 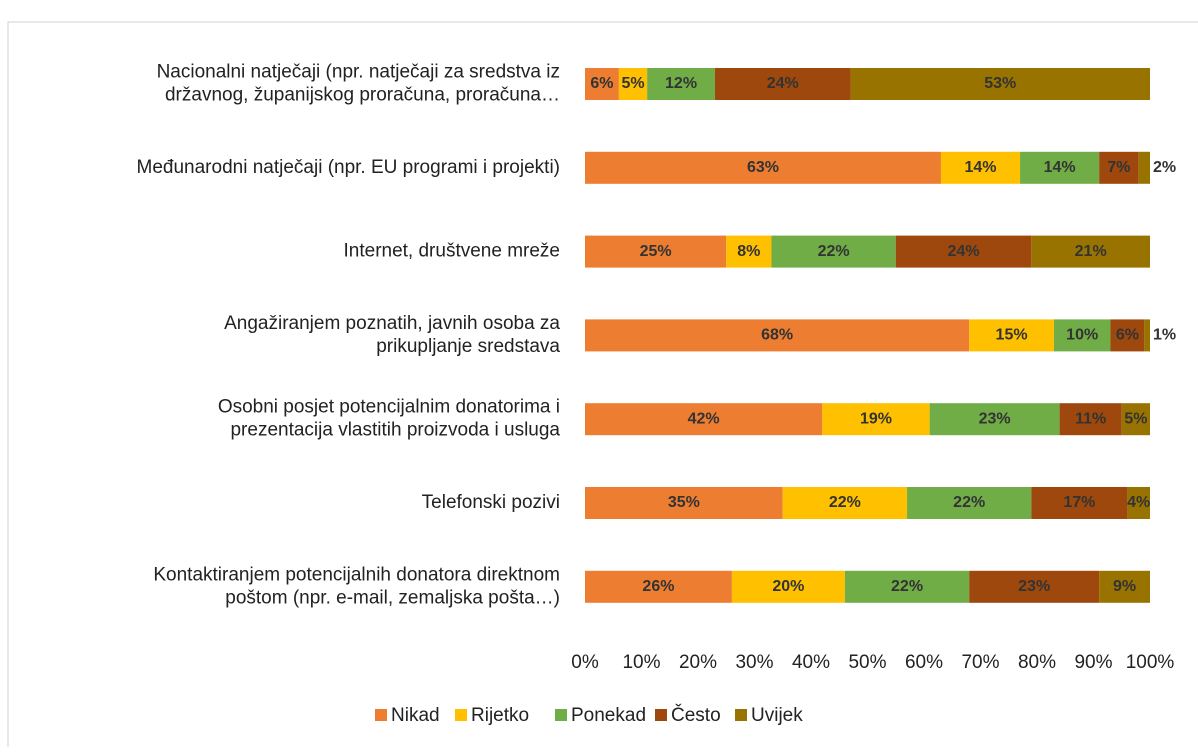 I want to click on data-label: 7%, so click(x=1118, y=167).